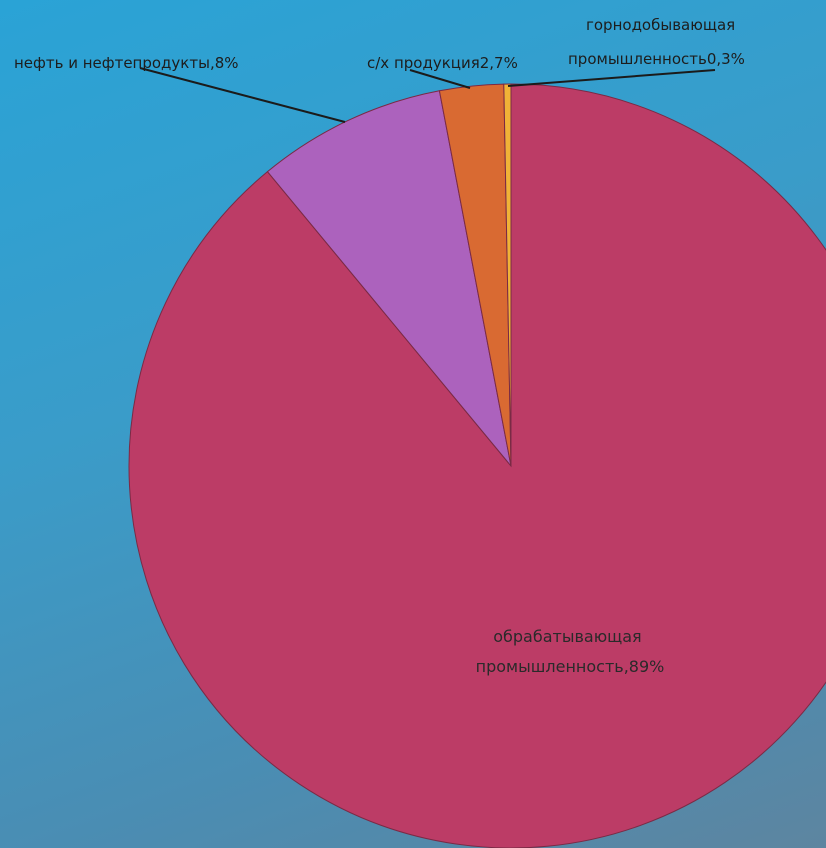  I want to click on leader-line-agri, so click(440, 79).